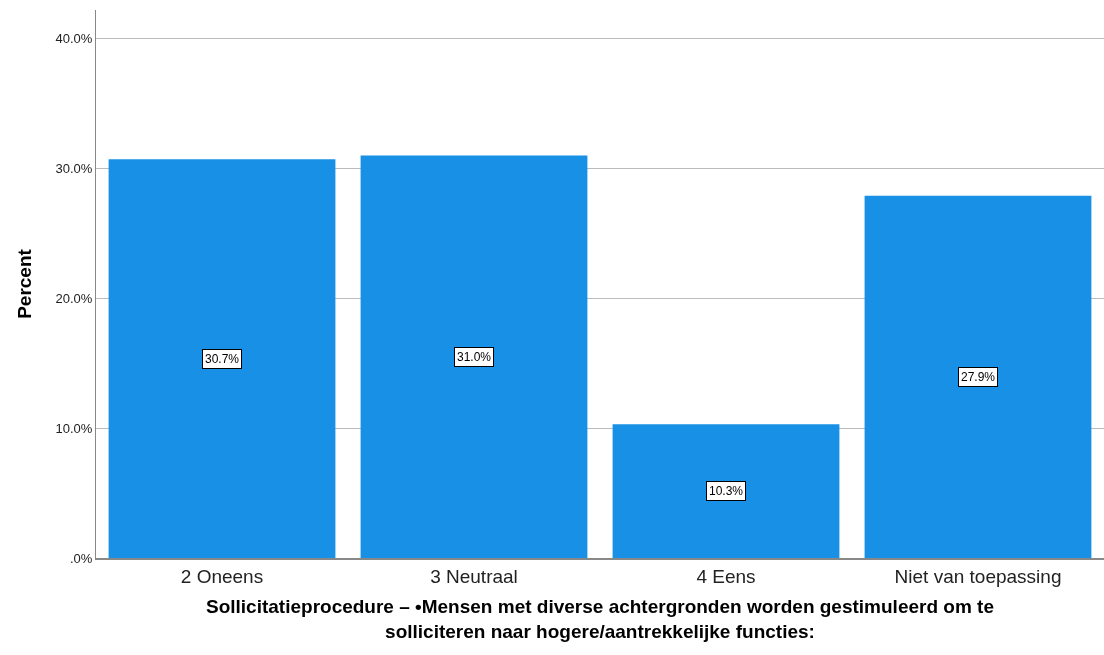  What do you see at coordinates (74, 428) in the screenshot?
I see `y-tick-label: 10.0%` at bounding box center [74, 428].